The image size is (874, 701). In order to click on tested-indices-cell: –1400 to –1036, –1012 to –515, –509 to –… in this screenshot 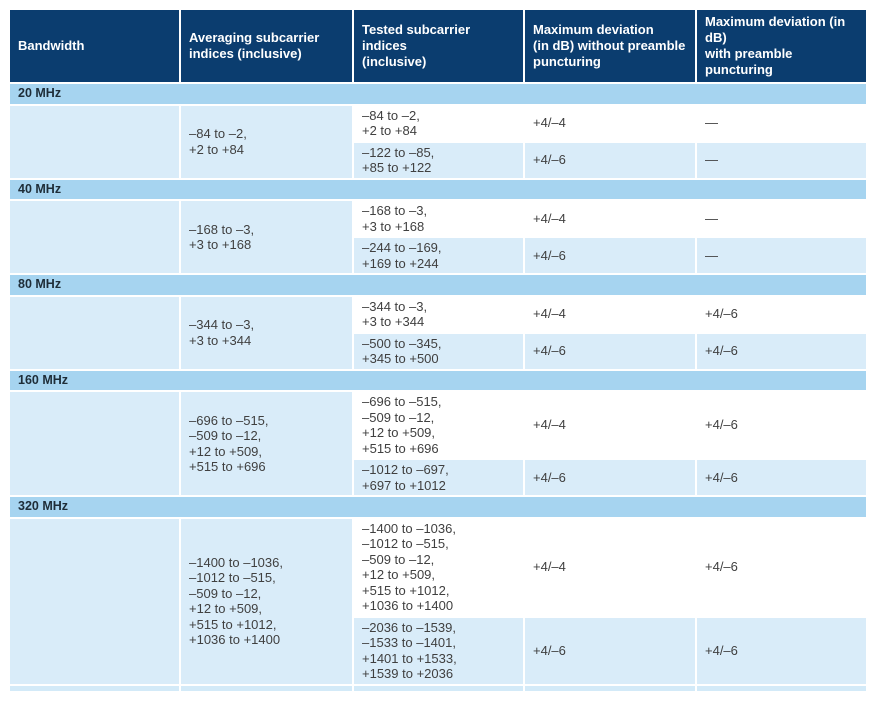, I will do `click(438, 567)`.